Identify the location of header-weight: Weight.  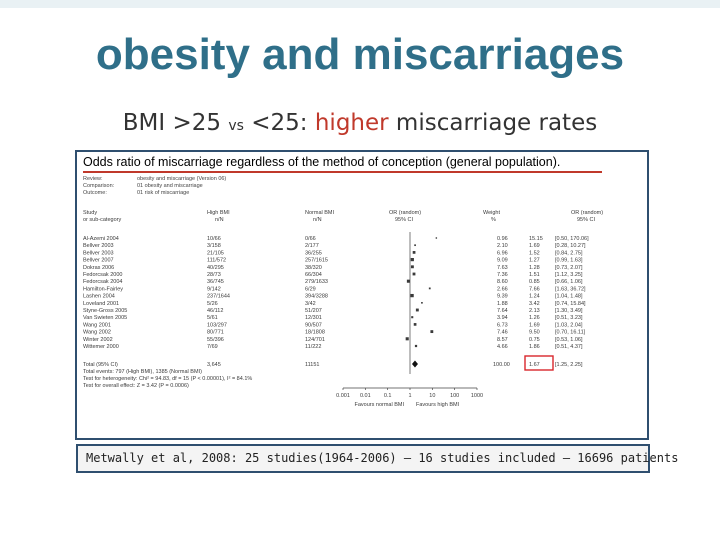
(491, 213).